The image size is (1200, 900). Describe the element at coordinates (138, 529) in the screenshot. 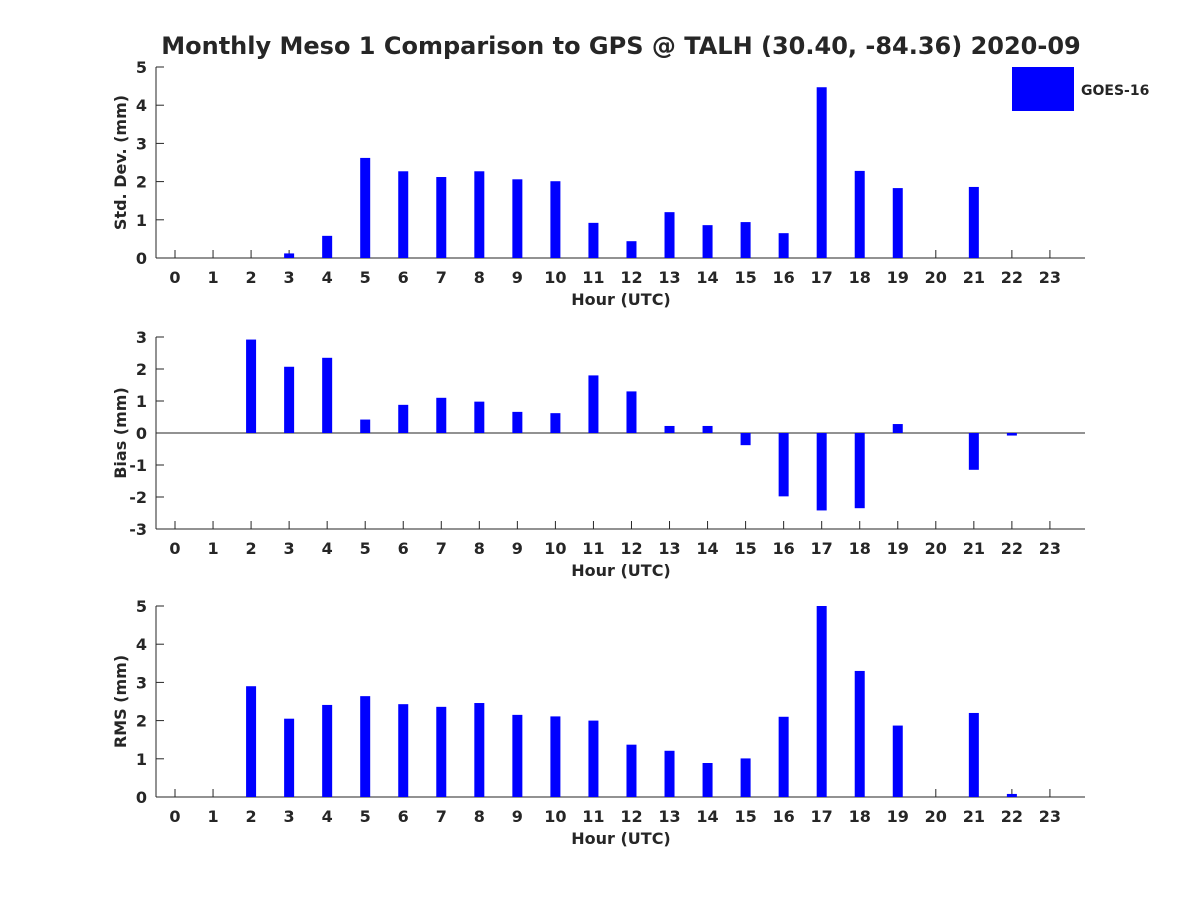

I see `bias-y-tick-label: -3` at that location.